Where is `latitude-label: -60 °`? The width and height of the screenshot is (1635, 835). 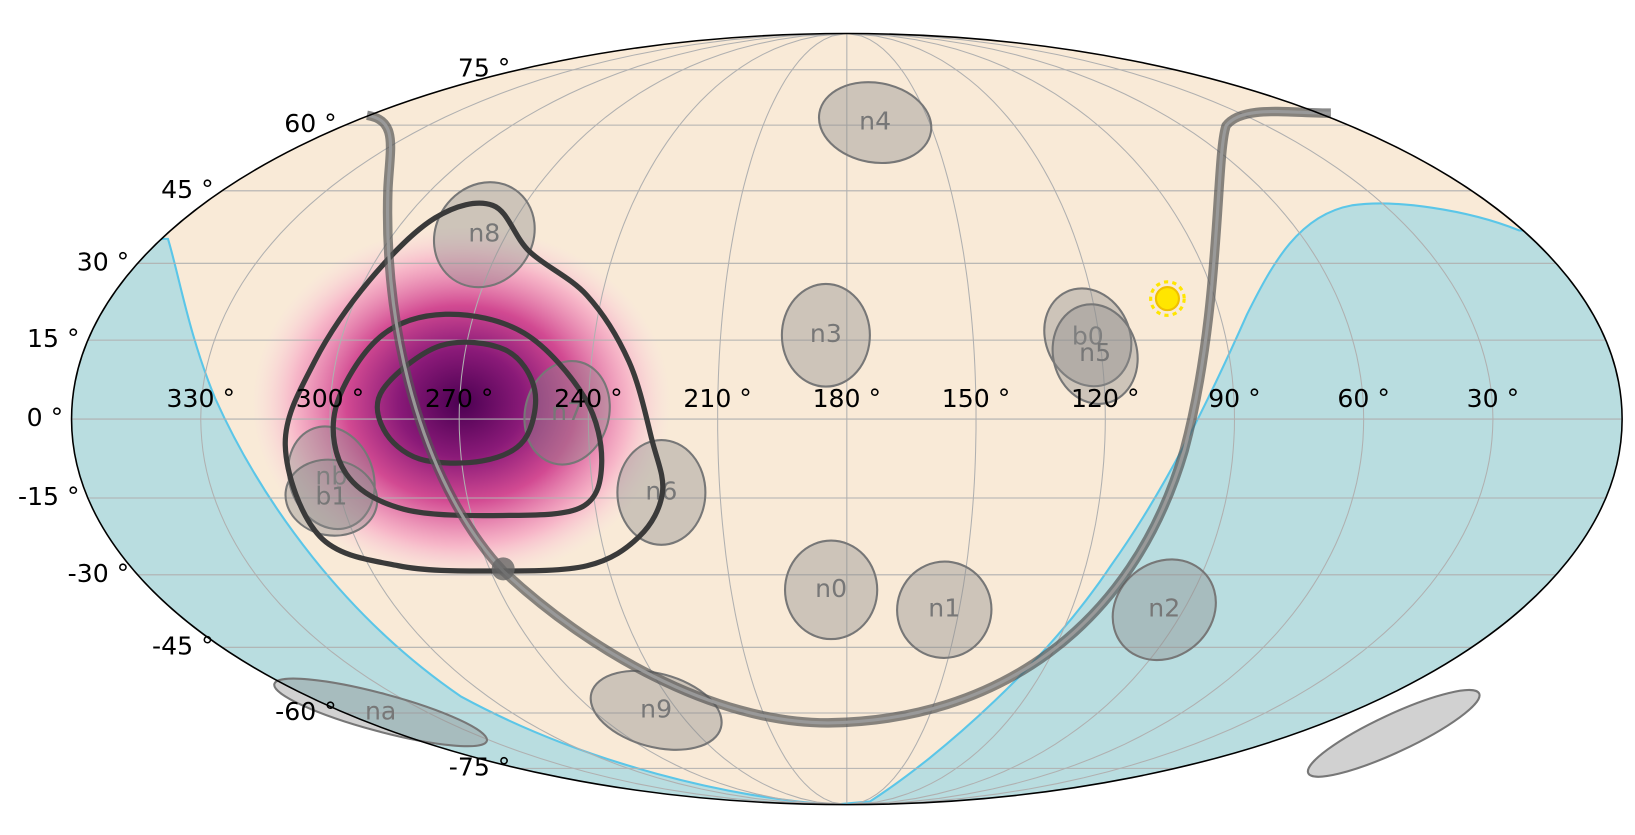
latitude-label: -60 ° is located at coordinates (306, 711).